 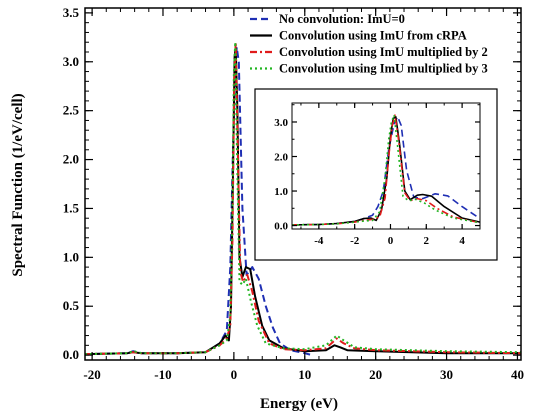 What do you see at coordinates (462, 241) in the screenshot?
I see `inset-x-tick-label: 4` at bounding box center [462, 241].